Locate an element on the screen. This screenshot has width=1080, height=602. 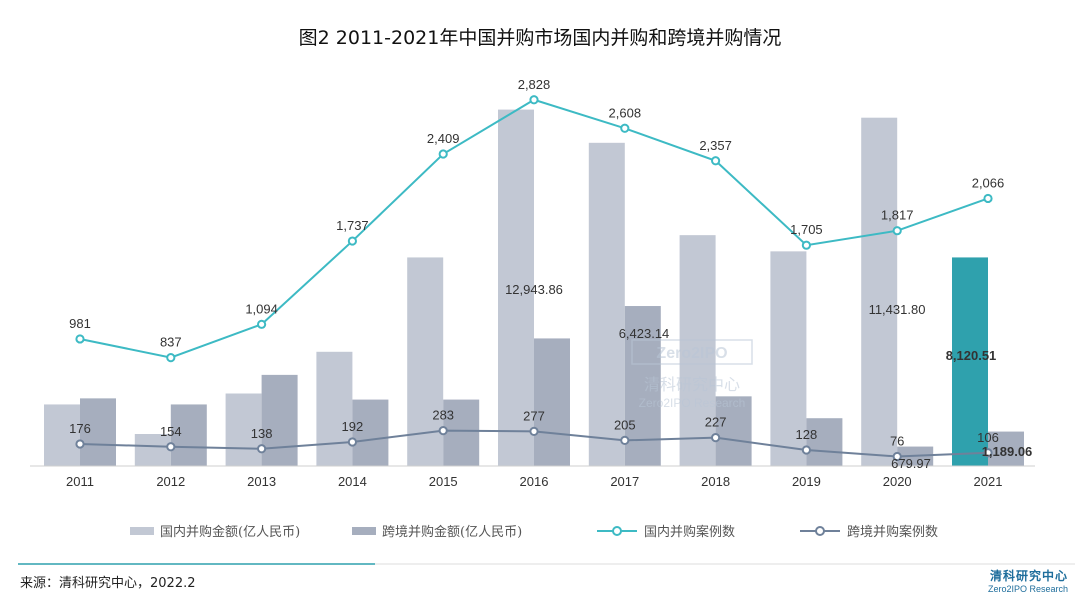
bar-domestic-2012 is located at coordinates (152, 450).